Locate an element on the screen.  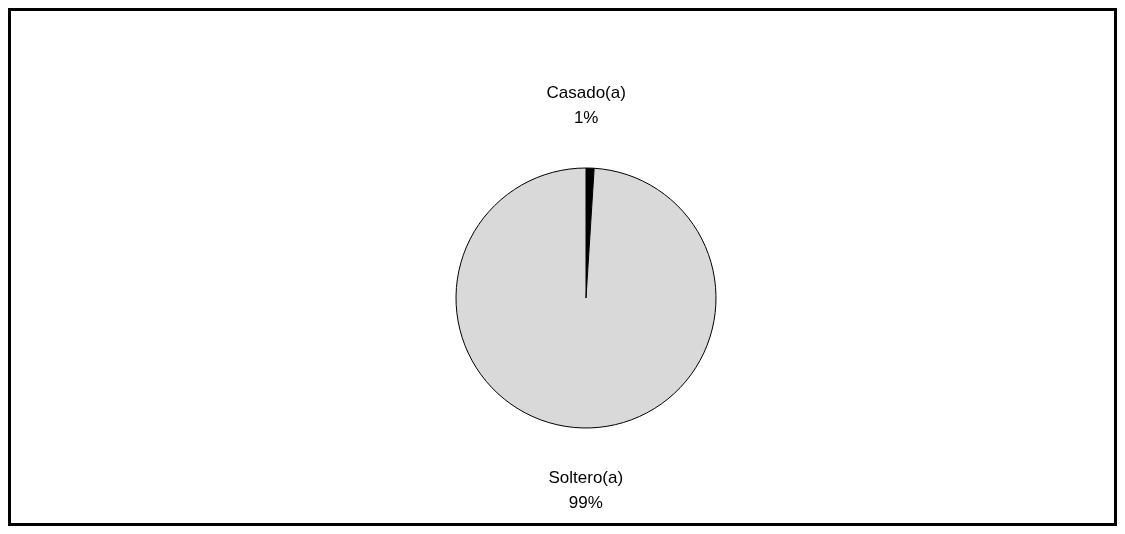
data-label: 1% is located at coordinates (586, 118).